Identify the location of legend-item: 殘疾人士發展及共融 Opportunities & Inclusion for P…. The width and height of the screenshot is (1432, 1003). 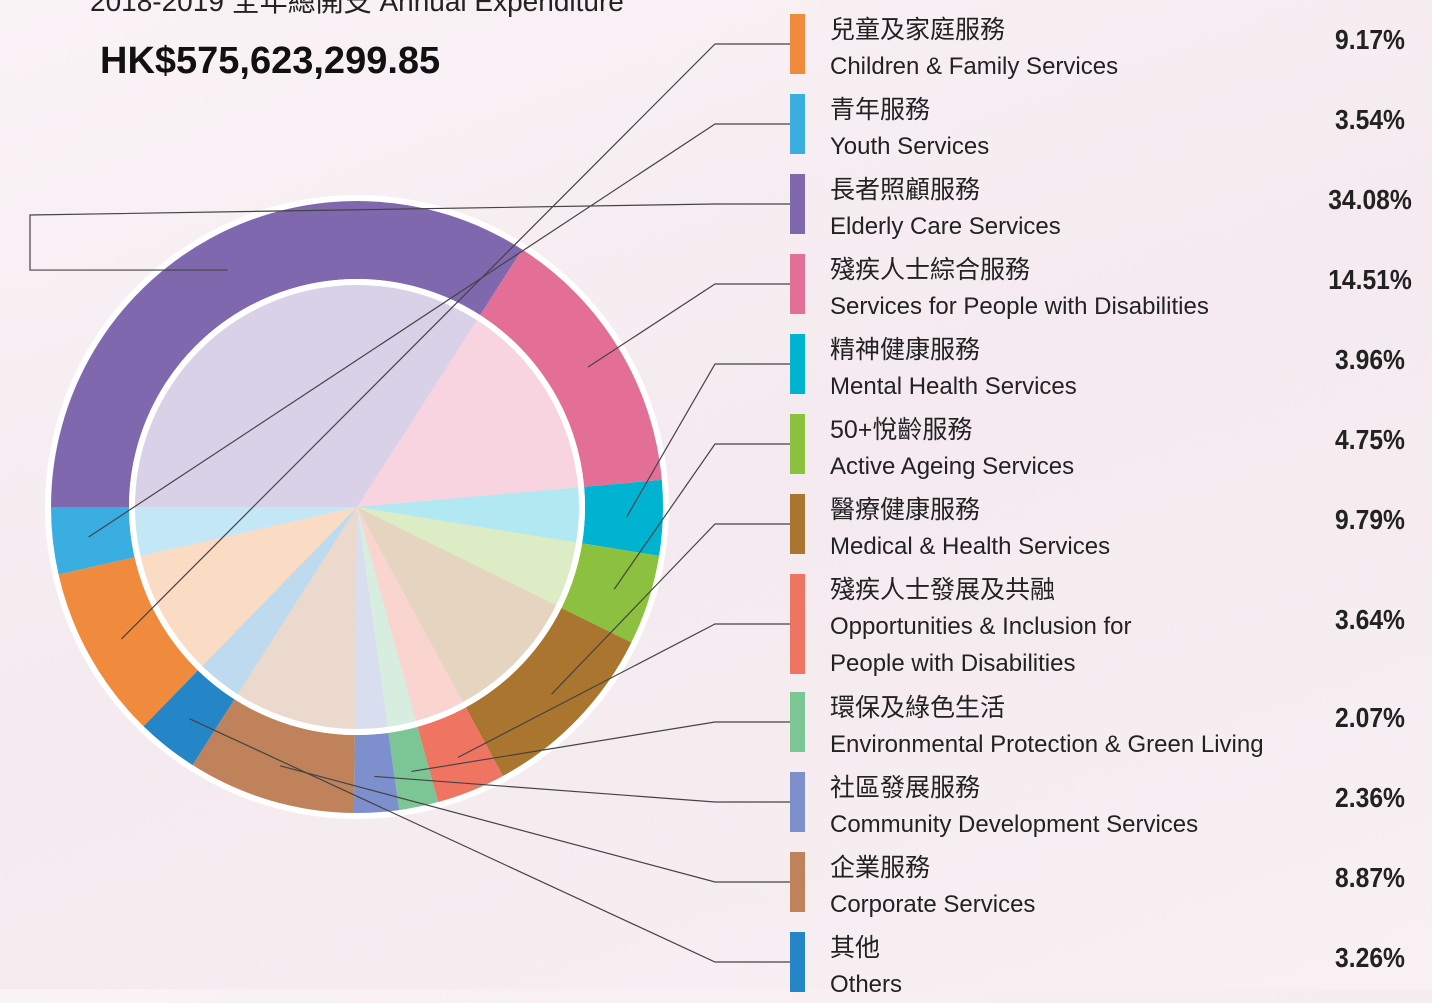
(1110, 625).